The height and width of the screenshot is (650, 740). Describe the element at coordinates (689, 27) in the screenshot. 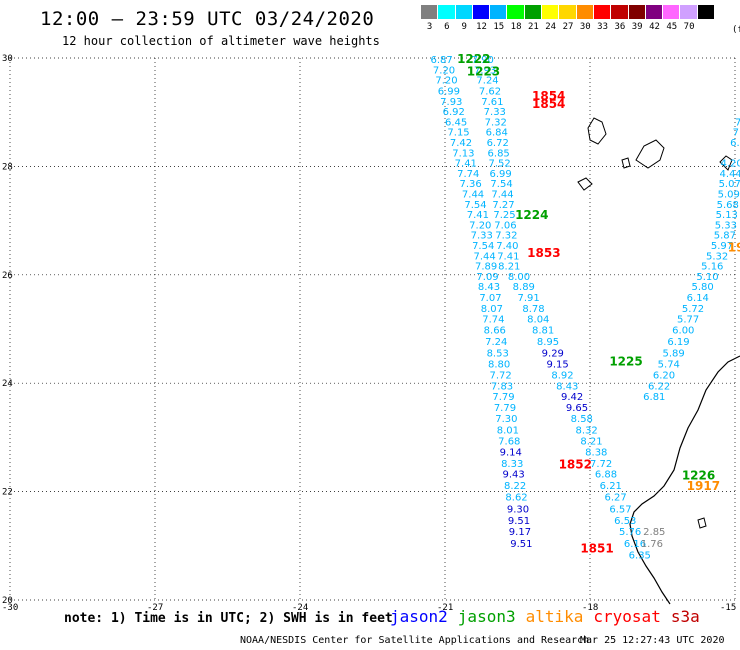

I see `legend-label: 70` at that location.